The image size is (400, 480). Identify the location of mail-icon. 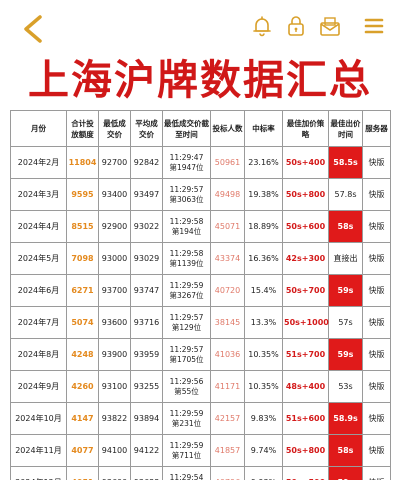
(330, 26).